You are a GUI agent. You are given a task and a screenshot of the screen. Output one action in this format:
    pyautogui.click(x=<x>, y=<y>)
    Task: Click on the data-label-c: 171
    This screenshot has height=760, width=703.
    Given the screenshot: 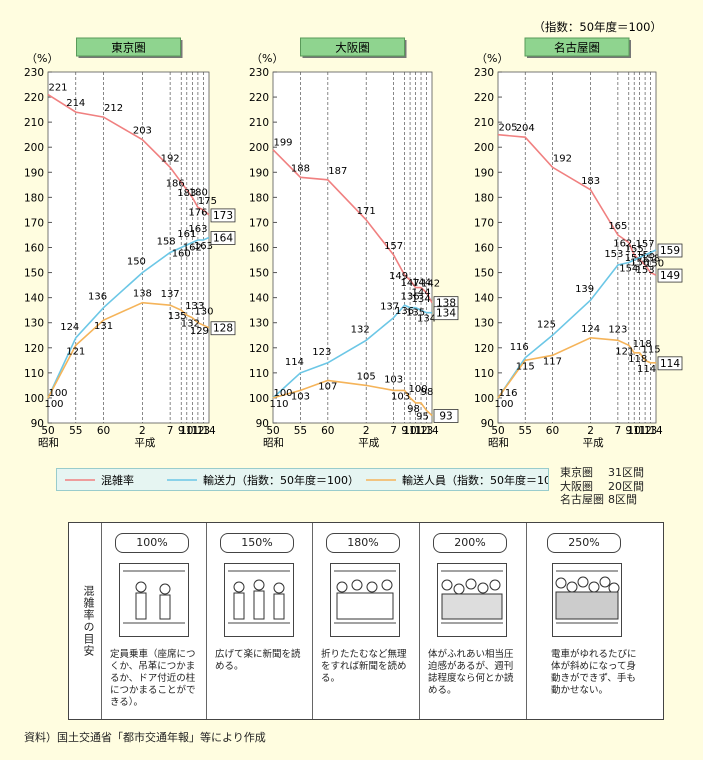 What is the action you would take?
    pyautogui.click(x=366, y=211)
    